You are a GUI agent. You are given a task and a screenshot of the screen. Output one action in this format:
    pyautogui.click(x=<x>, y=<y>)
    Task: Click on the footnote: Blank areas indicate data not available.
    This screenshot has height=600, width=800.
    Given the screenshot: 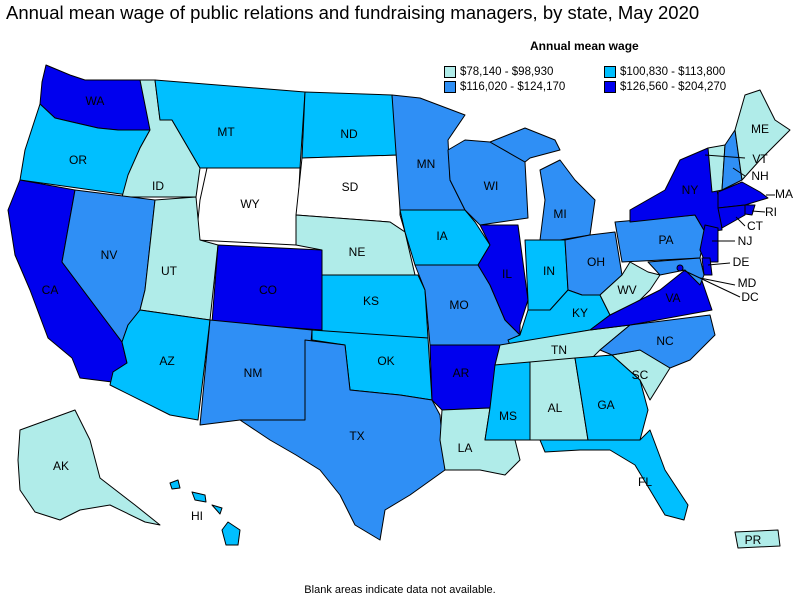 What is the action you would take?
    pyautogui.click(x=400, y=590)
    